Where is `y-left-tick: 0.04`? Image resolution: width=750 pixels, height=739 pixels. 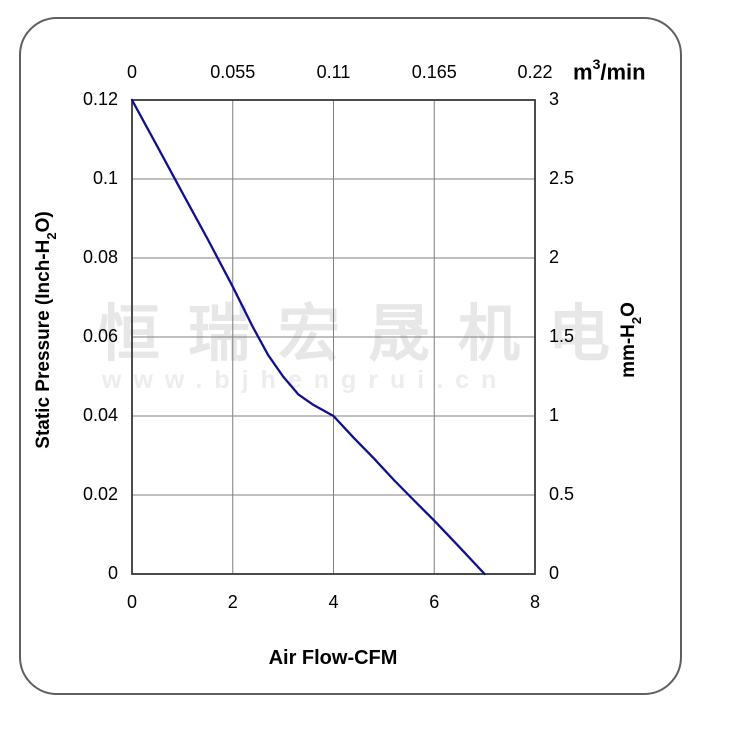
y-left-tick: 0.04 is located at coordinates (100, 415).